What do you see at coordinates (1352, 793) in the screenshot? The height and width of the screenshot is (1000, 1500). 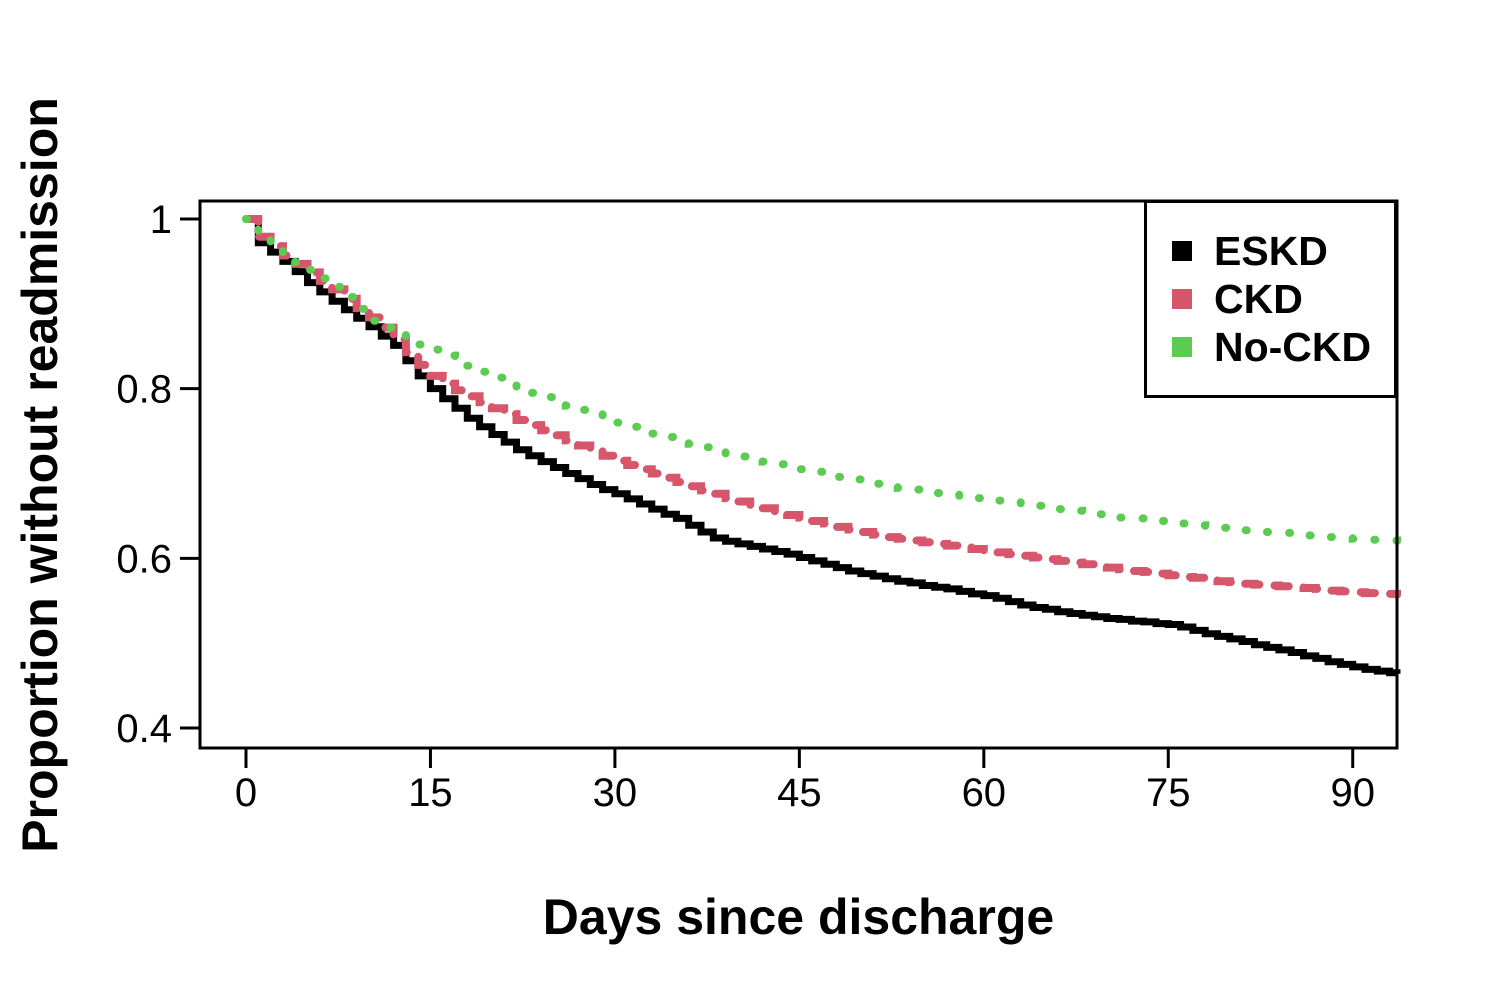 I see `x-tick-label: 90` at bounding box center [1352, 793].